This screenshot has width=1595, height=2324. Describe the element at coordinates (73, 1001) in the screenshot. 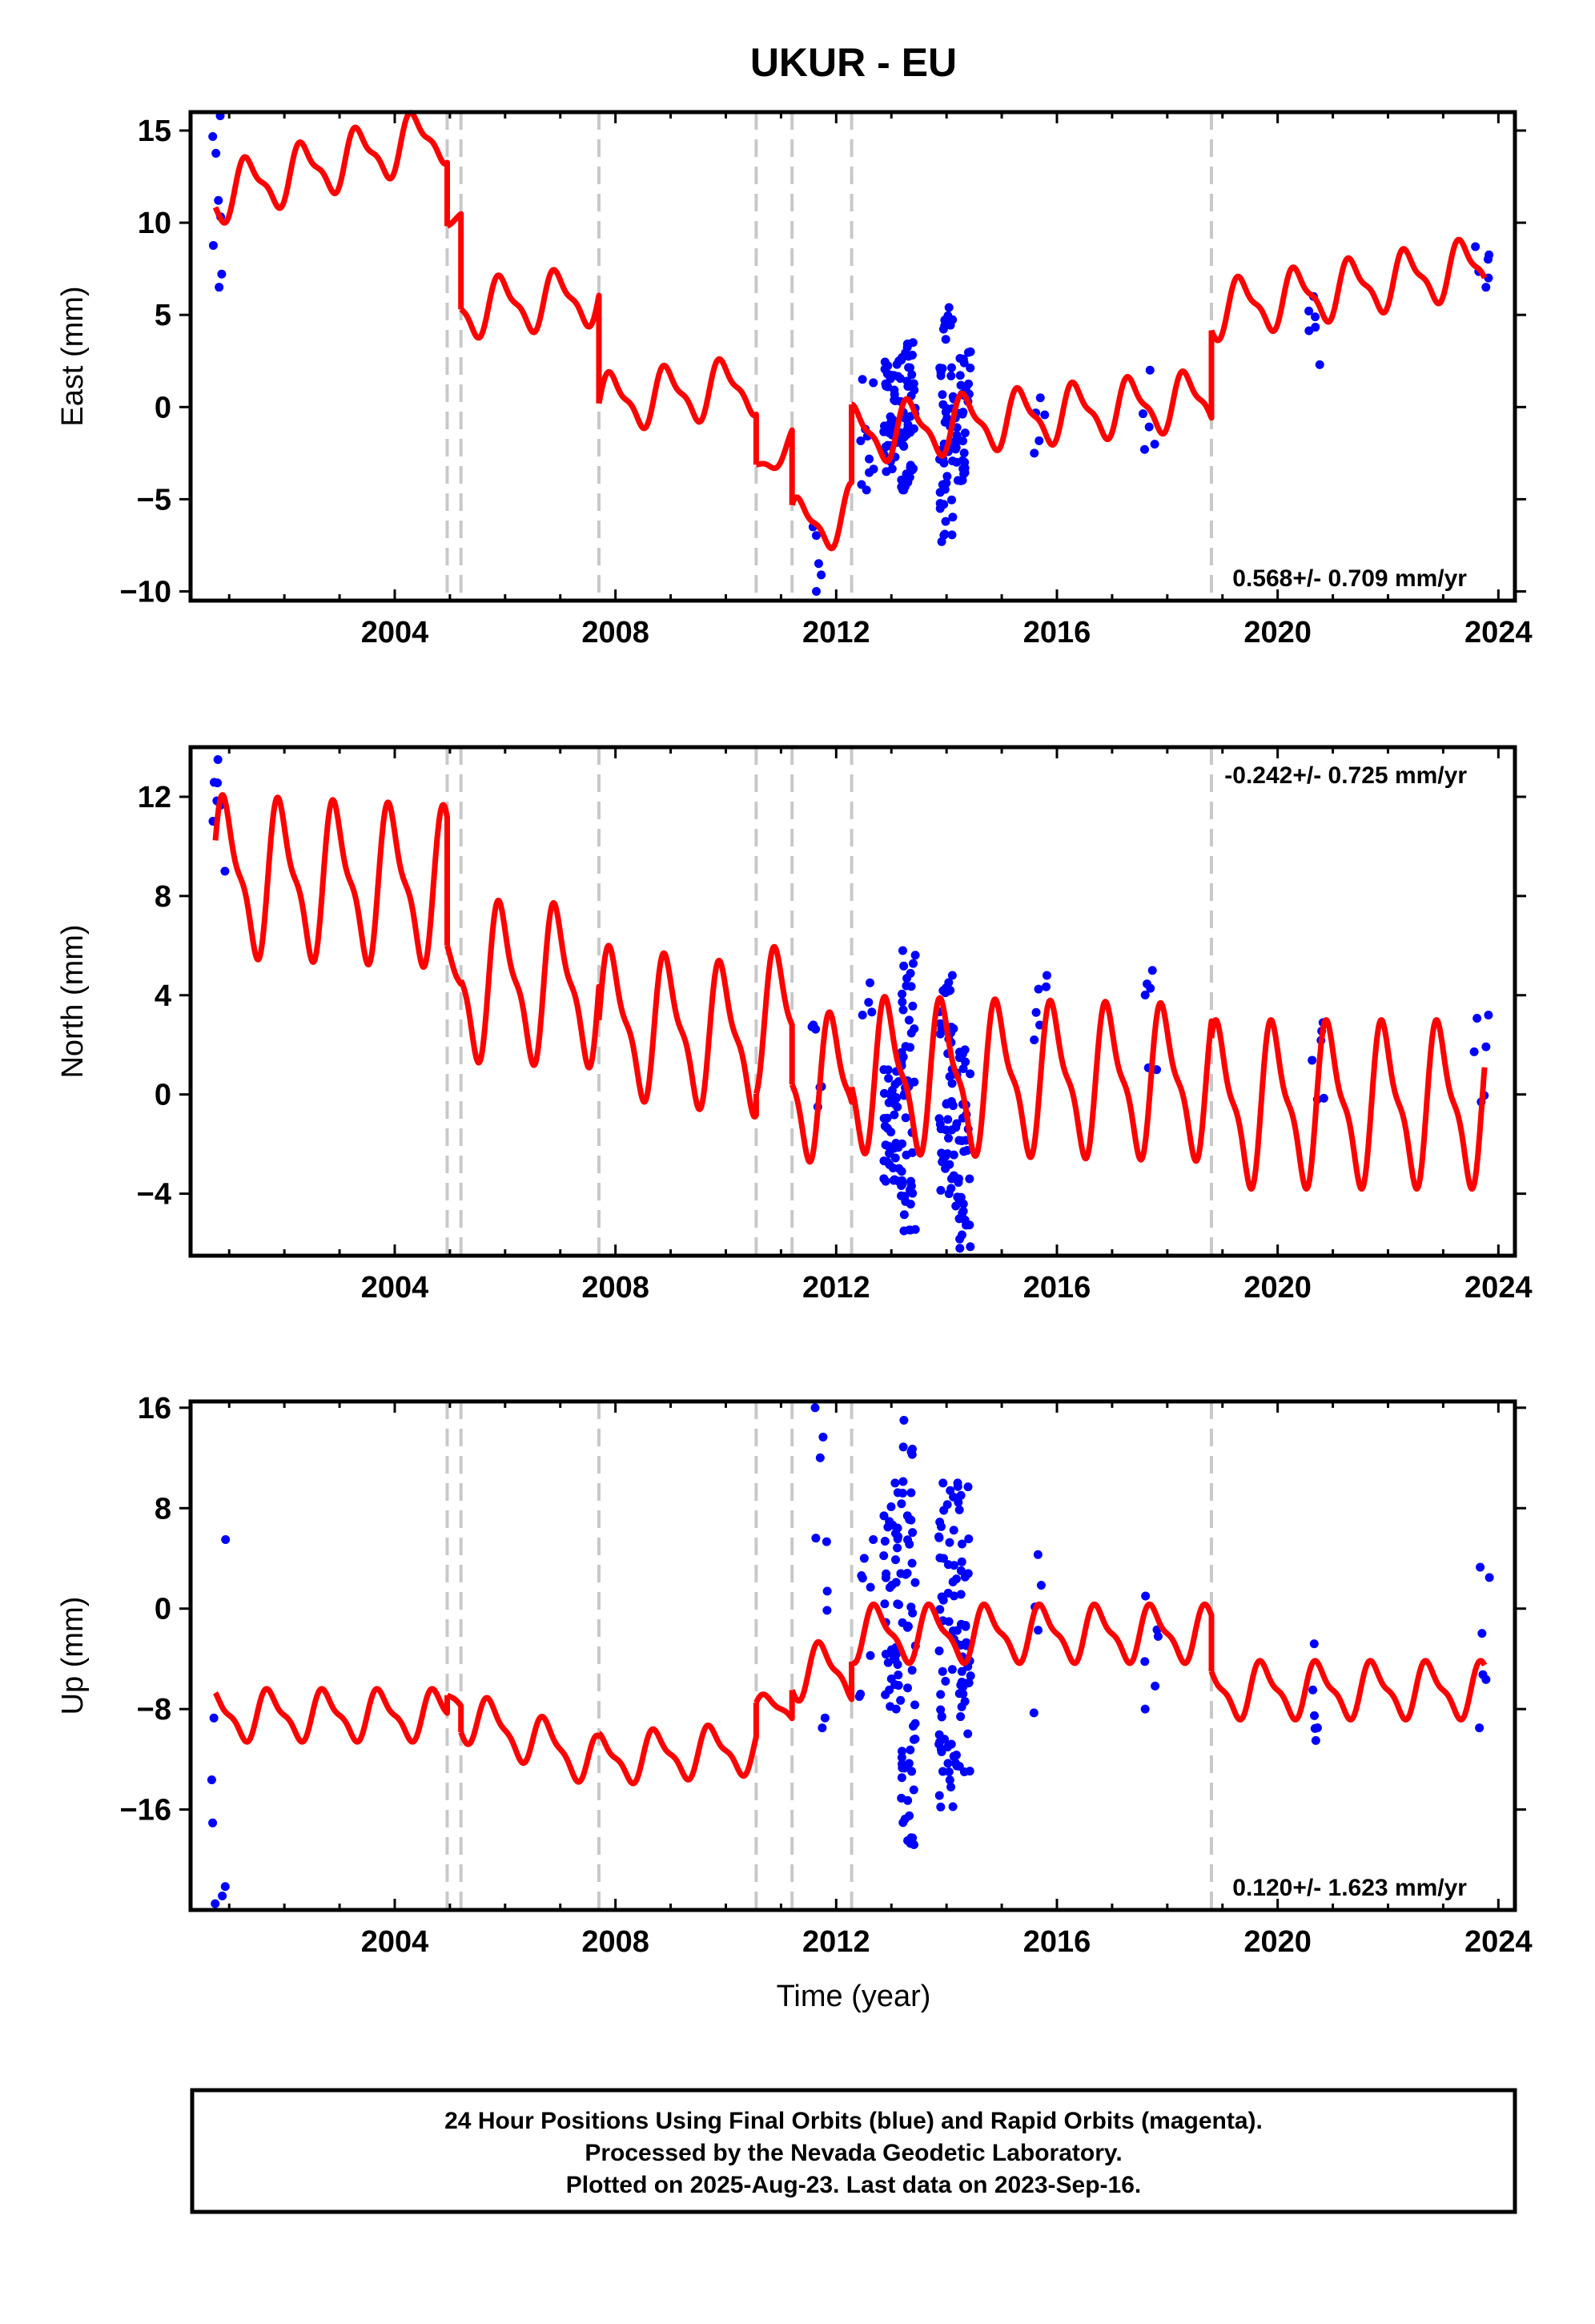

I see `y-axis-label: North (mm)` at that location.